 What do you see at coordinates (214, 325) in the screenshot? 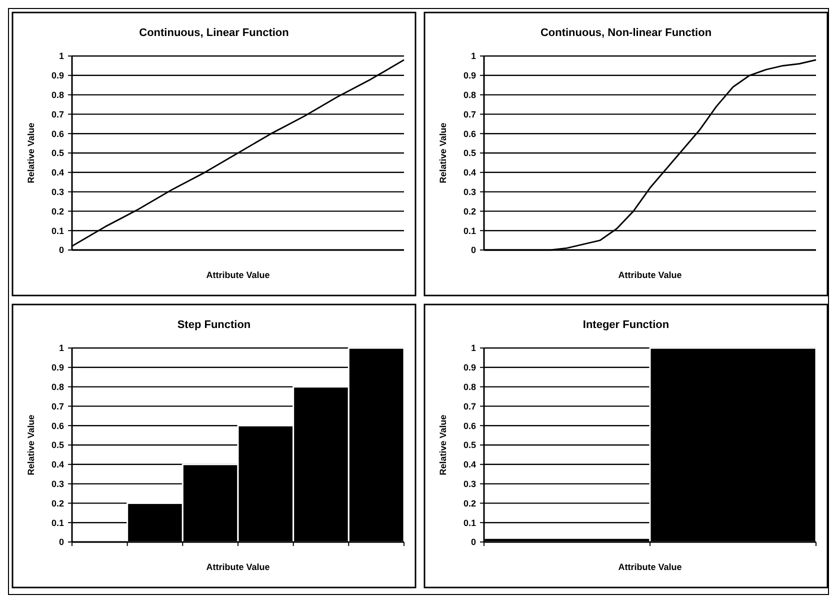
I see `chart-title: Step Function` at bounding box center [214, 325].